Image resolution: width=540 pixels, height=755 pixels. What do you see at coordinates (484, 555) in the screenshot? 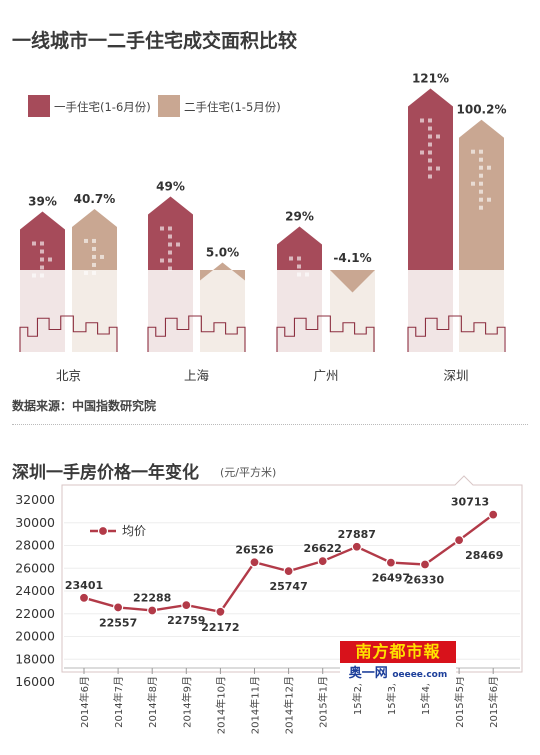
I see `data-label: 28469` at bounding box center [484, 555].